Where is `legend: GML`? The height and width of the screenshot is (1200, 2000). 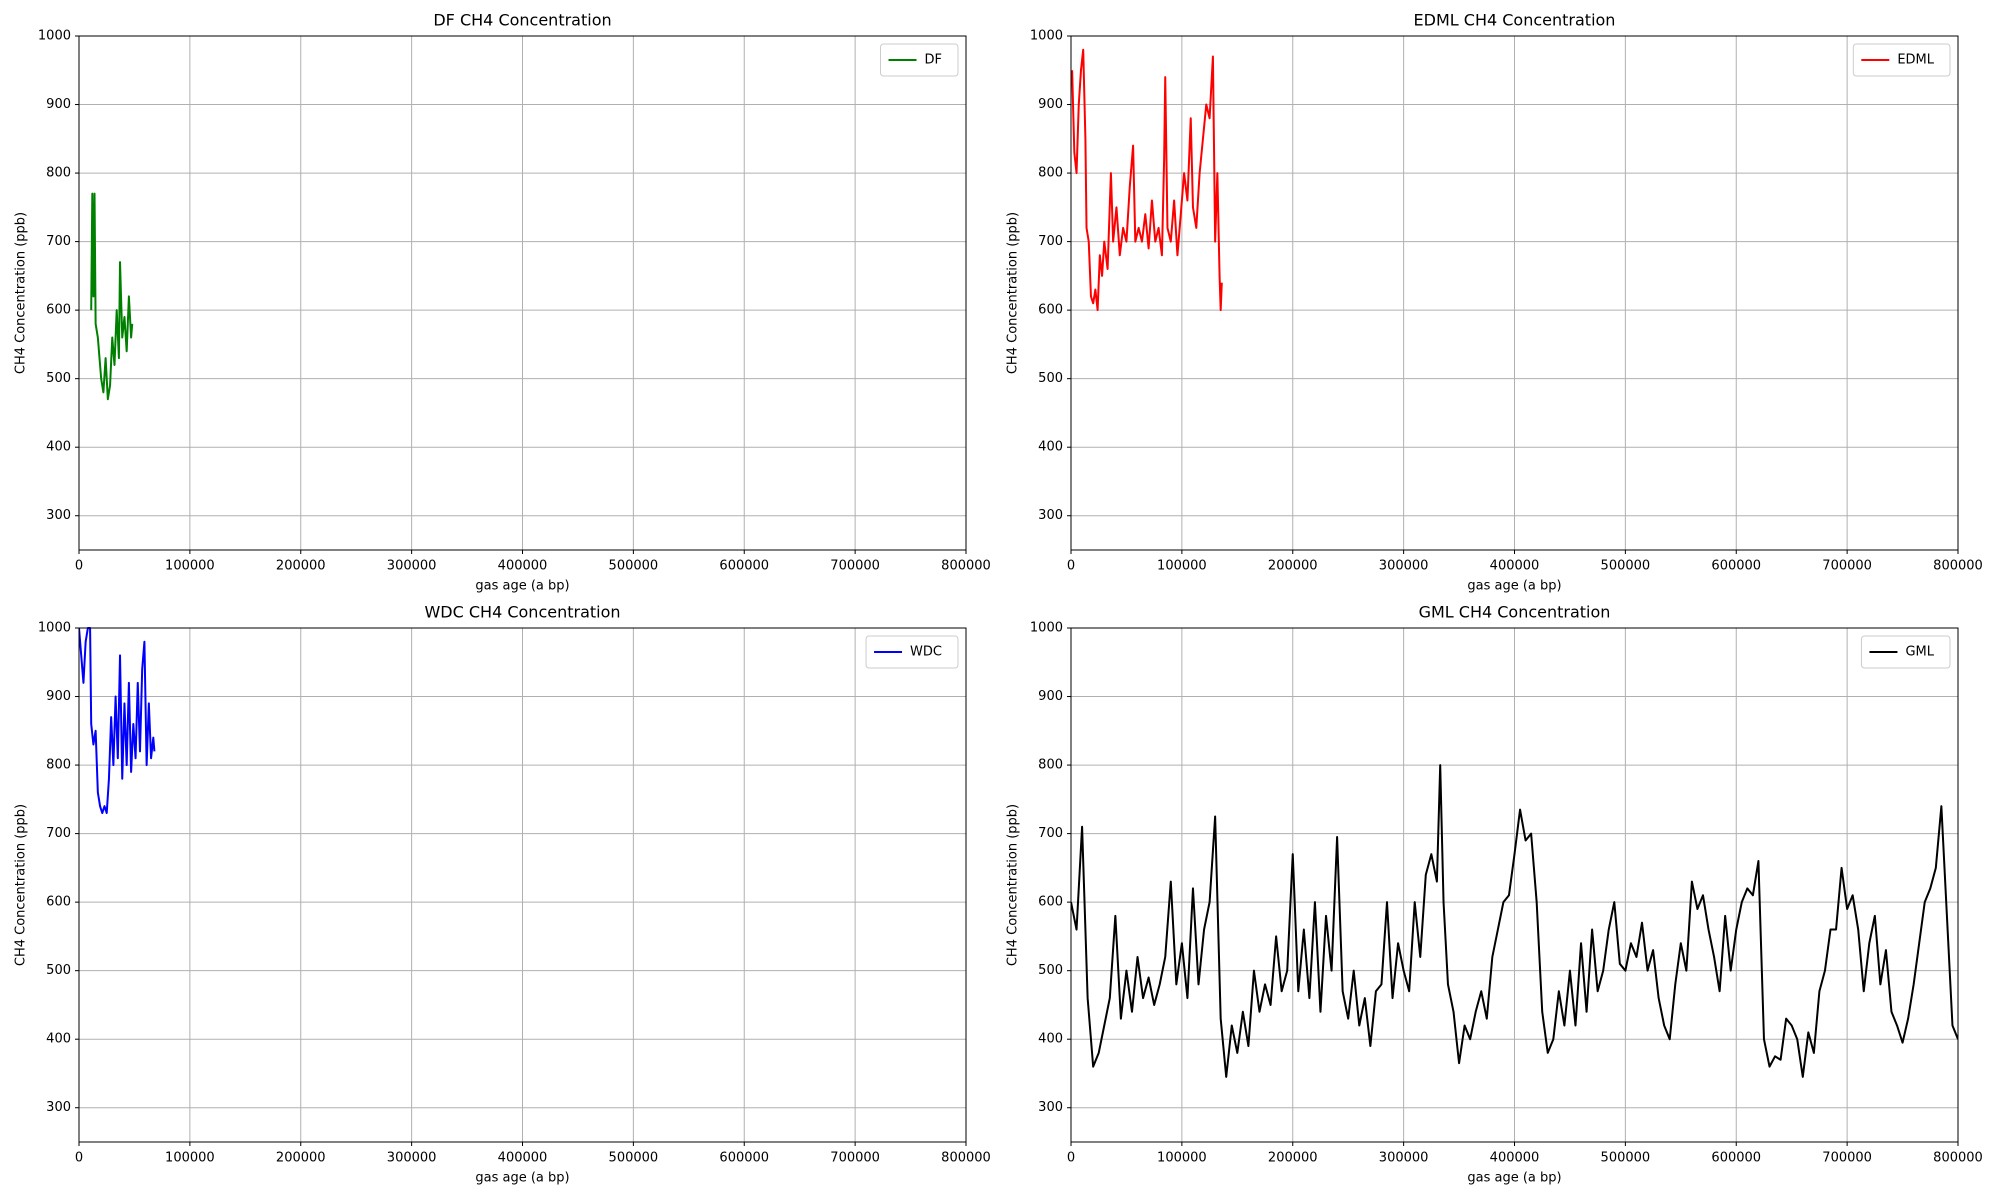
legend: GML is located at coordinates (1905, 652).